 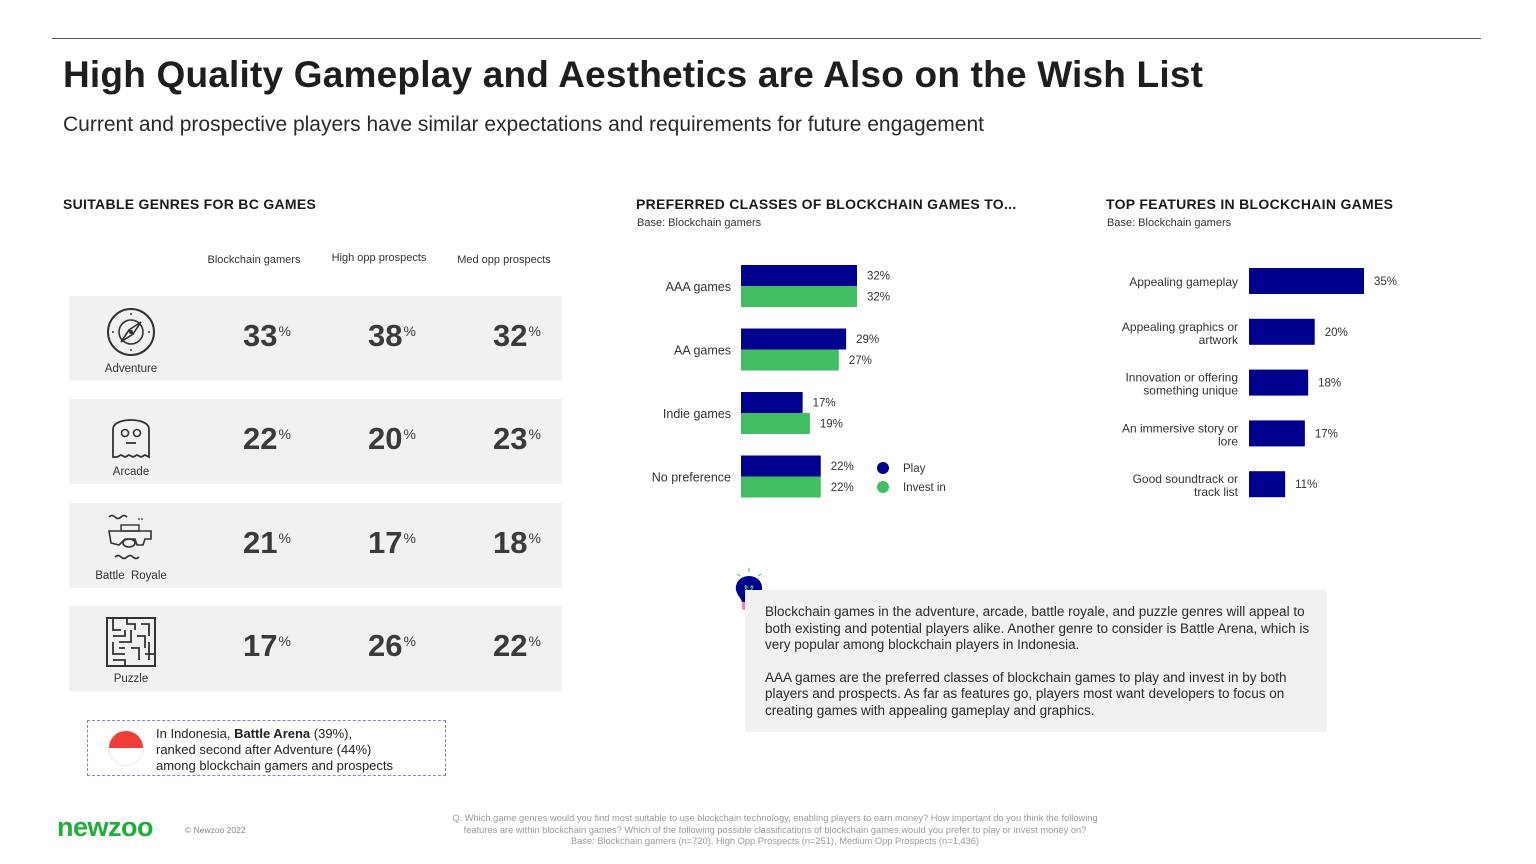 What do you see at coordinates (315, 648) in the screenshot?
I see `genre-row: Puzzle 17% 26% 22%` at bounding box center [315, 648].